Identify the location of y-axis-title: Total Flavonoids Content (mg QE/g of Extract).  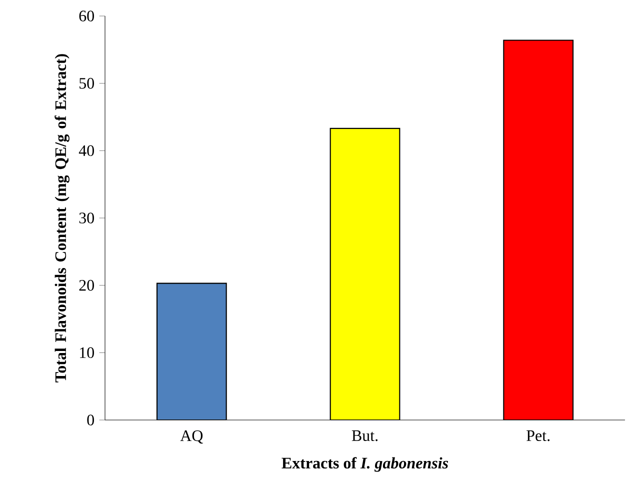
(62, 218).